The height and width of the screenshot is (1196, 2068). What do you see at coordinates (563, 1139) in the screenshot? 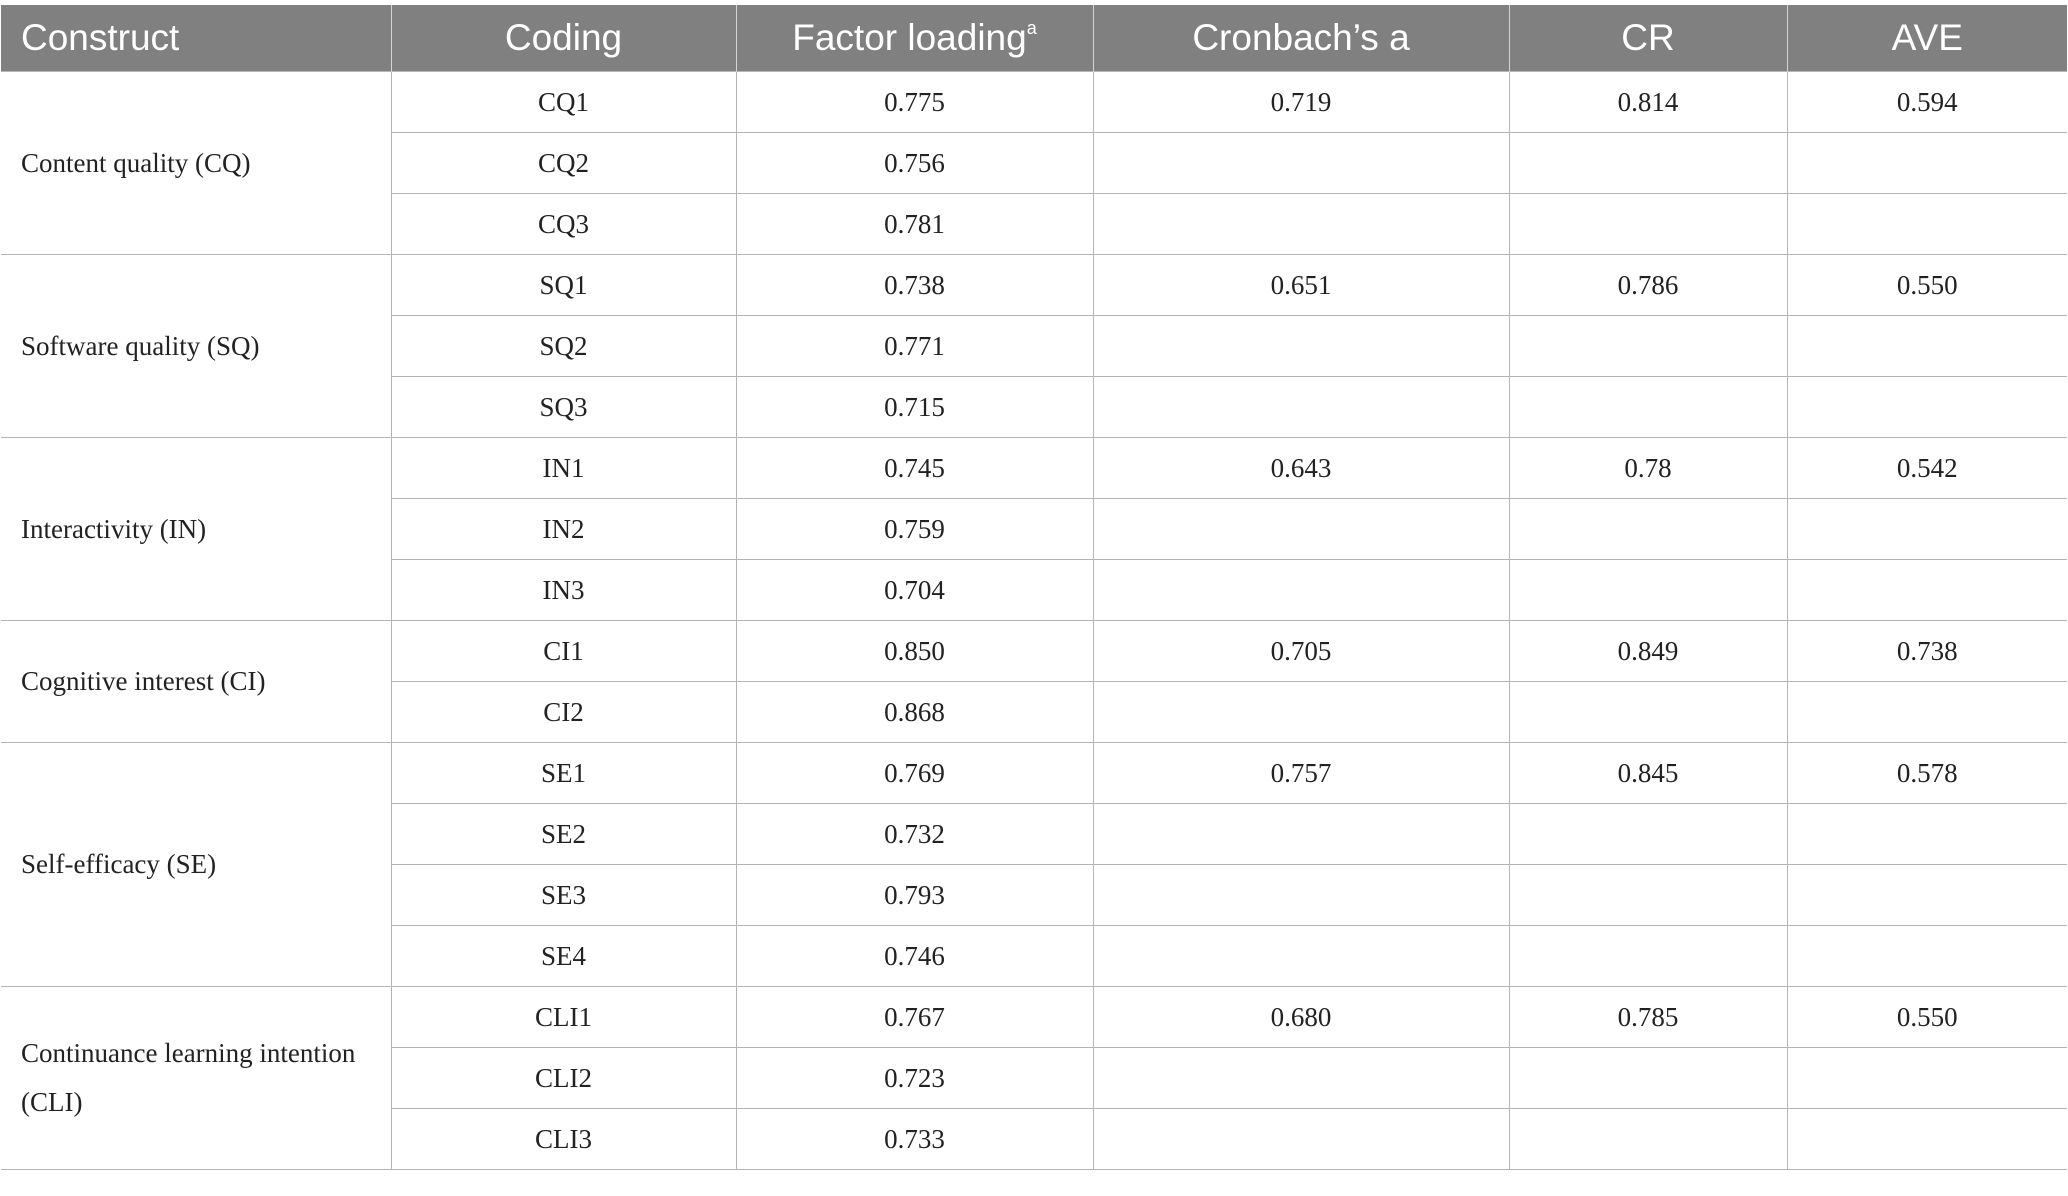
I see `coding-cell: CLI3` at bounding box center [563, 1139].